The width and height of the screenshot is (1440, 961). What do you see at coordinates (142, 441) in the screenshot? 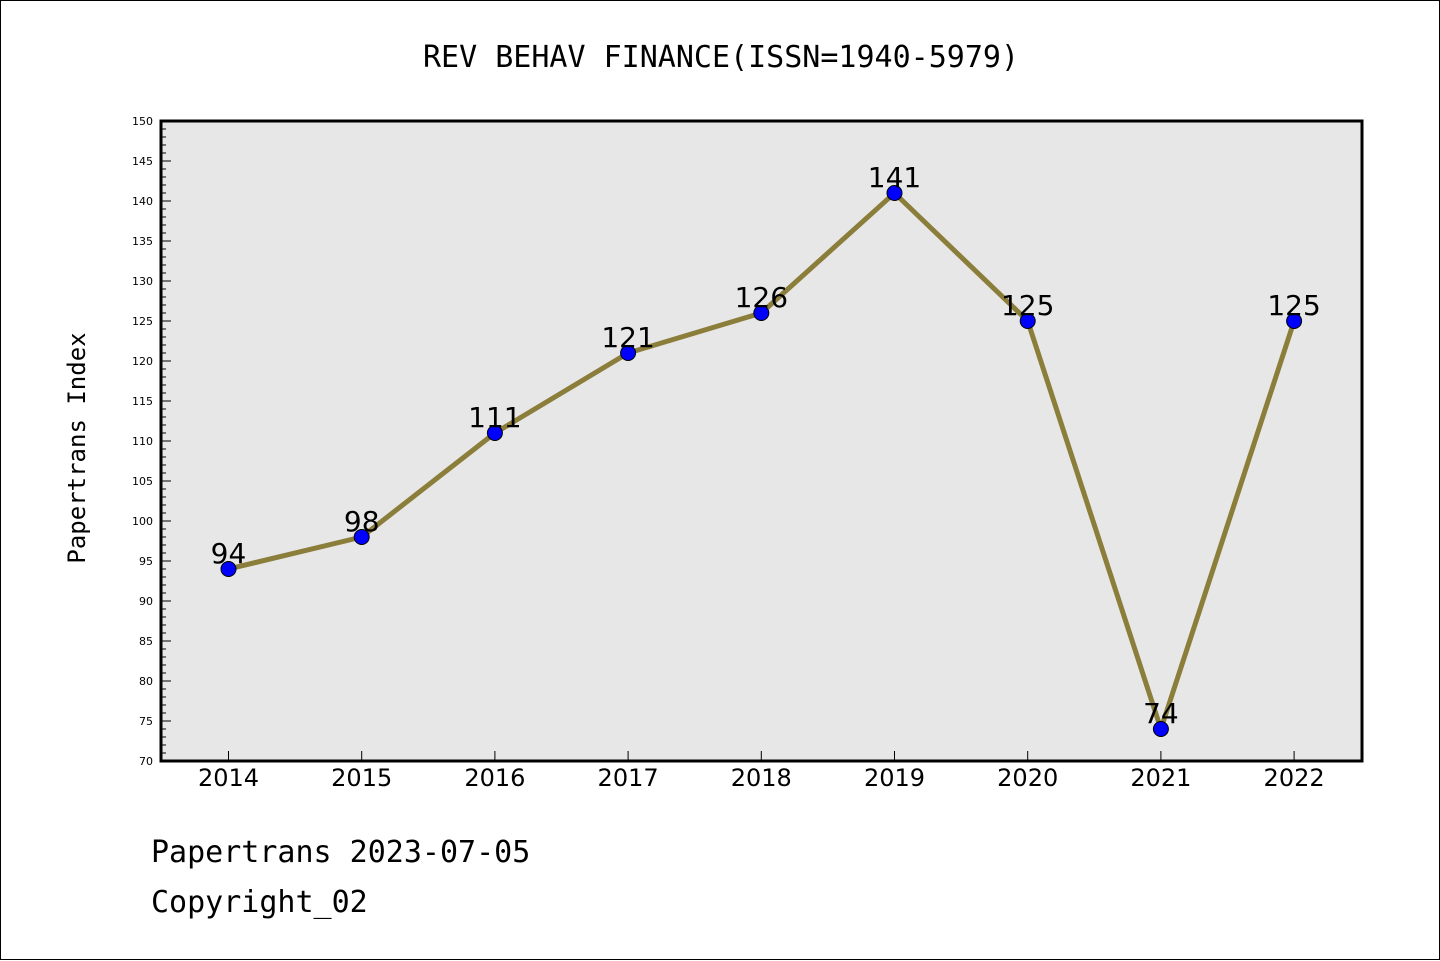
I see `y-tick-label: 110` at bounding box center [142, 441].